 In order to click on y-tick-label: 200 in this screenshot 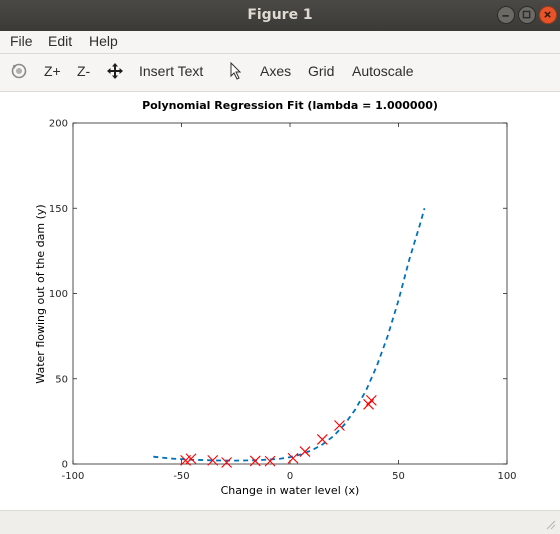, I will do `click(58, 124)`.